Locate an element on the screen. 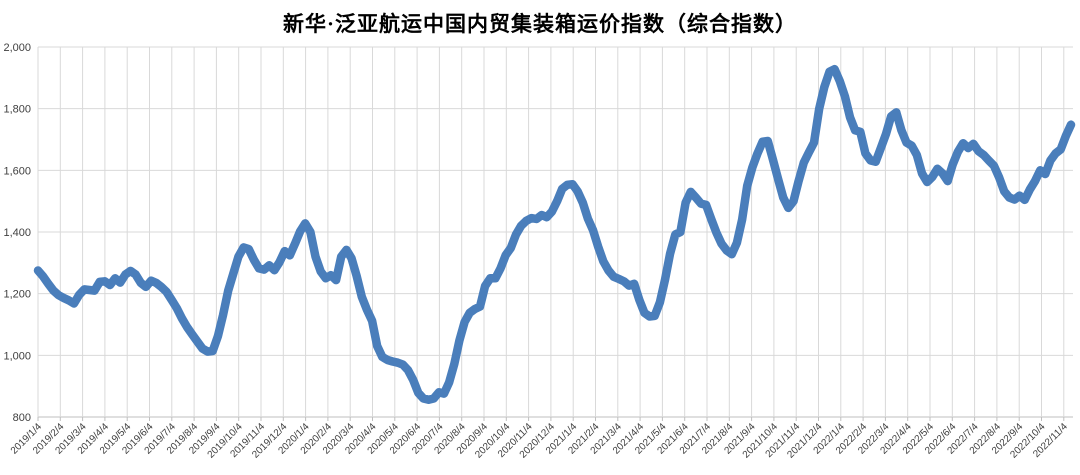 Image resolution: width=1080 pixels, height=475 pixels. y-axis-label: 1,600 is located at coordinates (17, 171).